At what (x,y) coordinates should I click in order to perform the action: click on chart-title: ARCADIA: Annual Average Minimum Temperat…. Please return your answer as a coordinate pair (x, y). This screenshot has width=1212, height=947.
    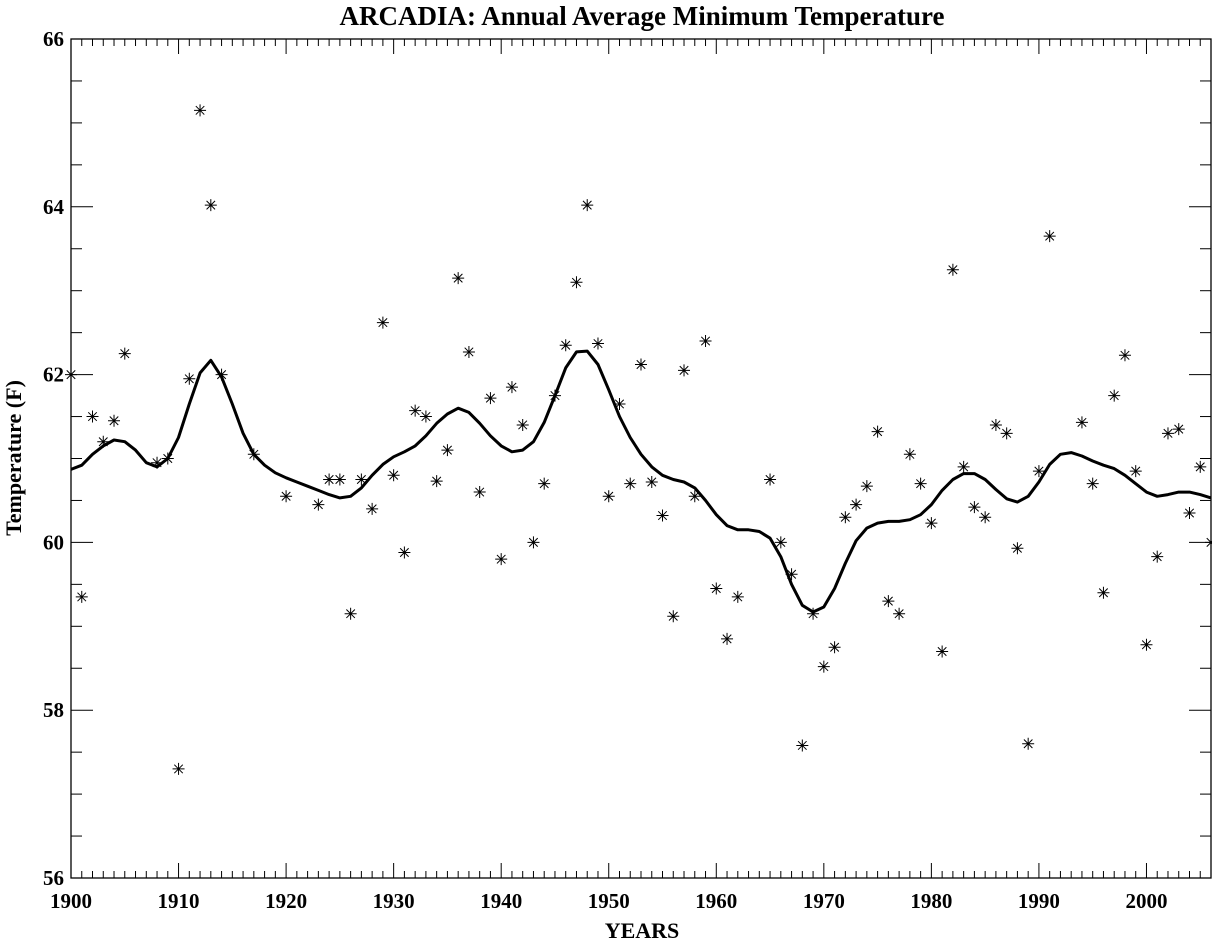
    Looking at the image, I should click on (642, 16).